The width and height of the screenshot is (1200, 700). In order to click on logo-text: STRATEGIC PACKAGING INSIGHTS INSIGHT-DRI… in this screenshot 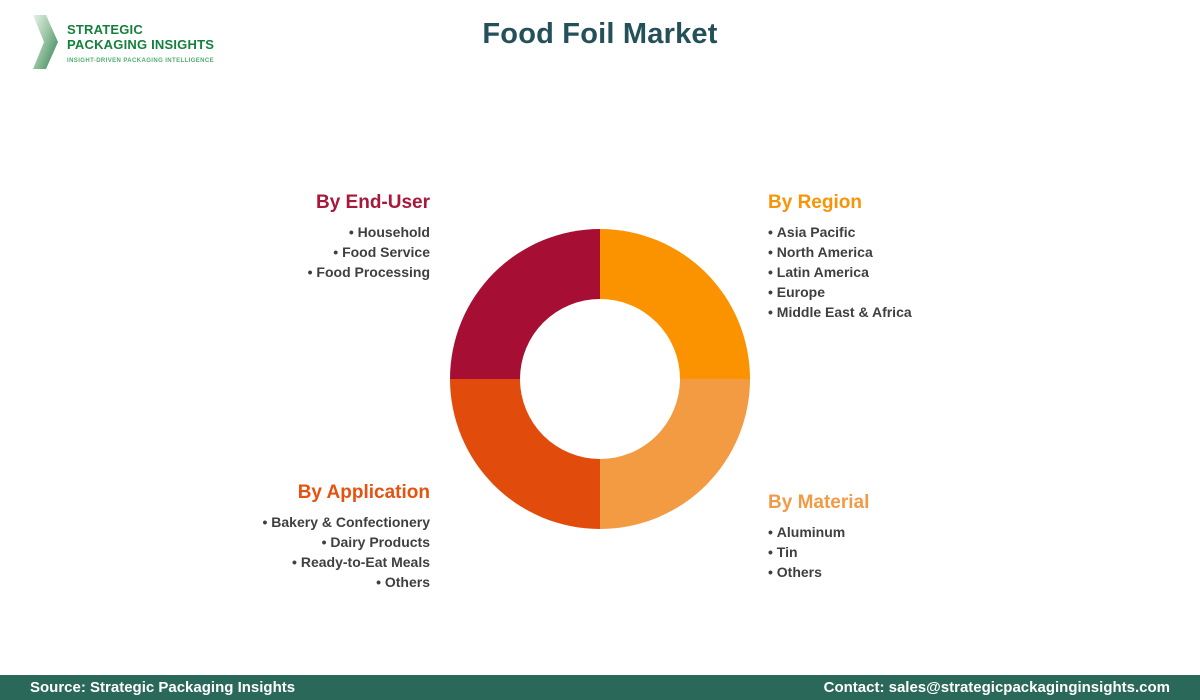, I will do `click(140, 39)`.